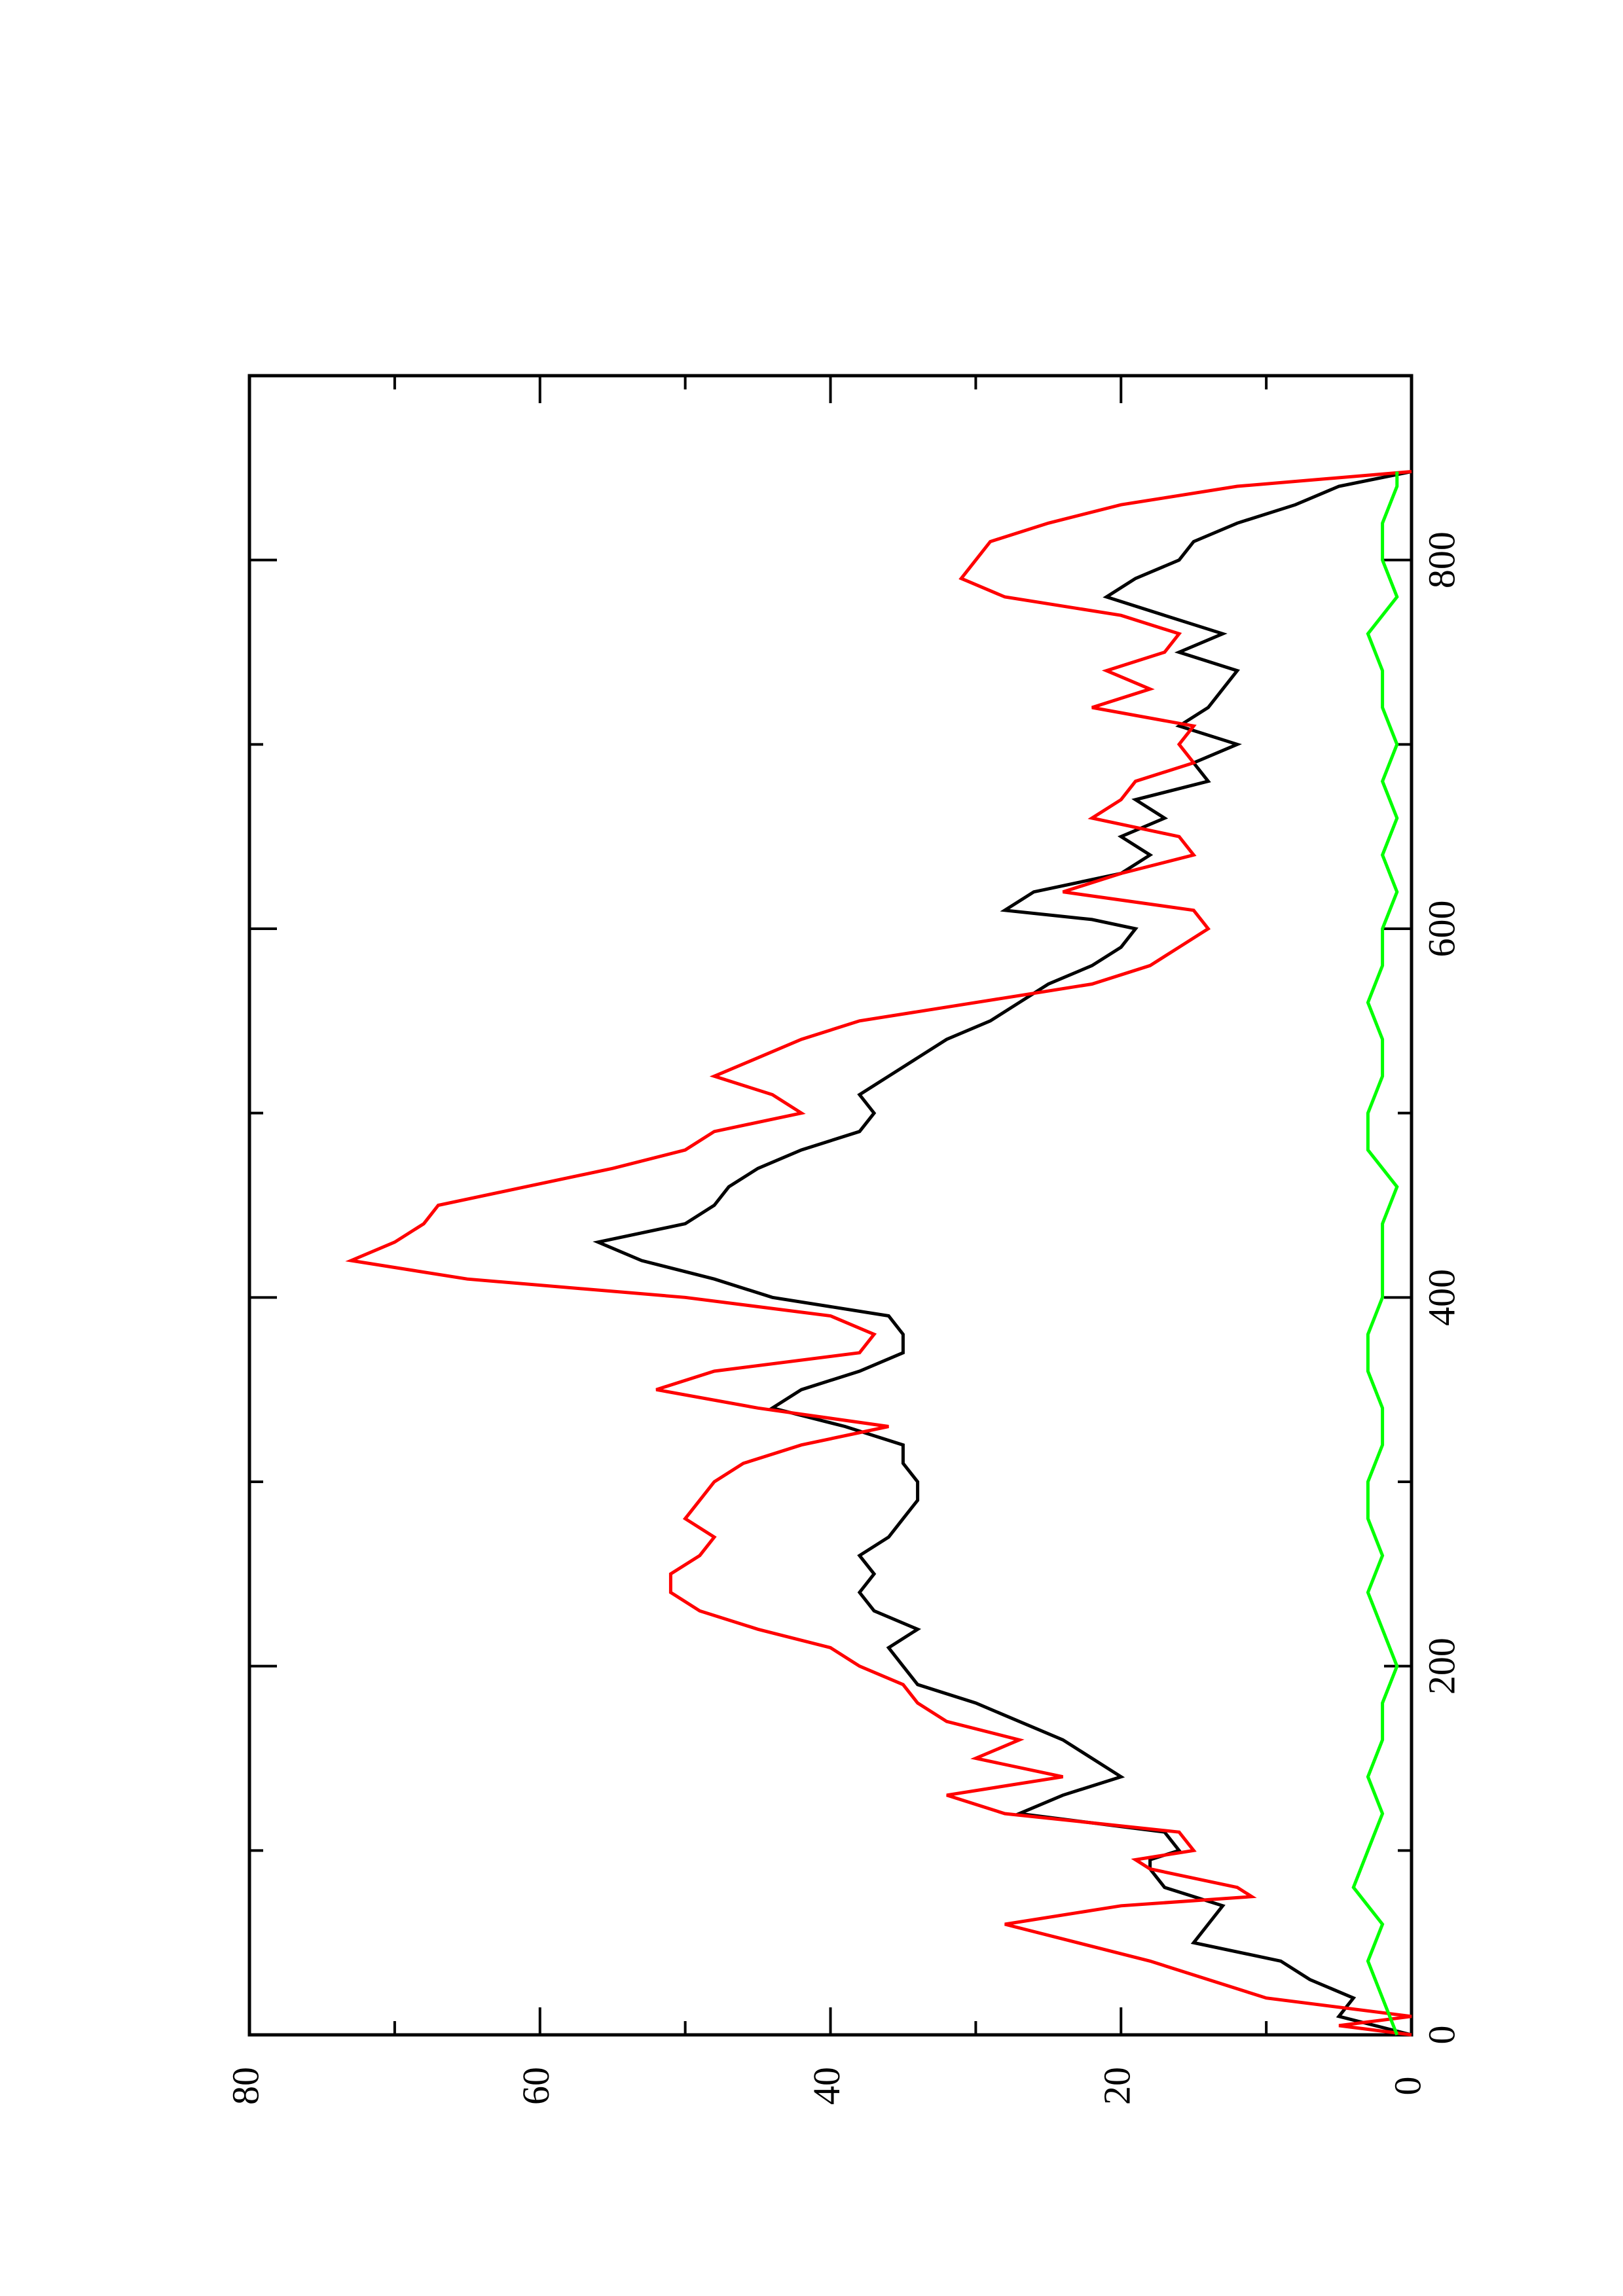  Describe the element at coordinates (1441, 929) in the screenshot. I see `x-tick-label: 600` at that location.